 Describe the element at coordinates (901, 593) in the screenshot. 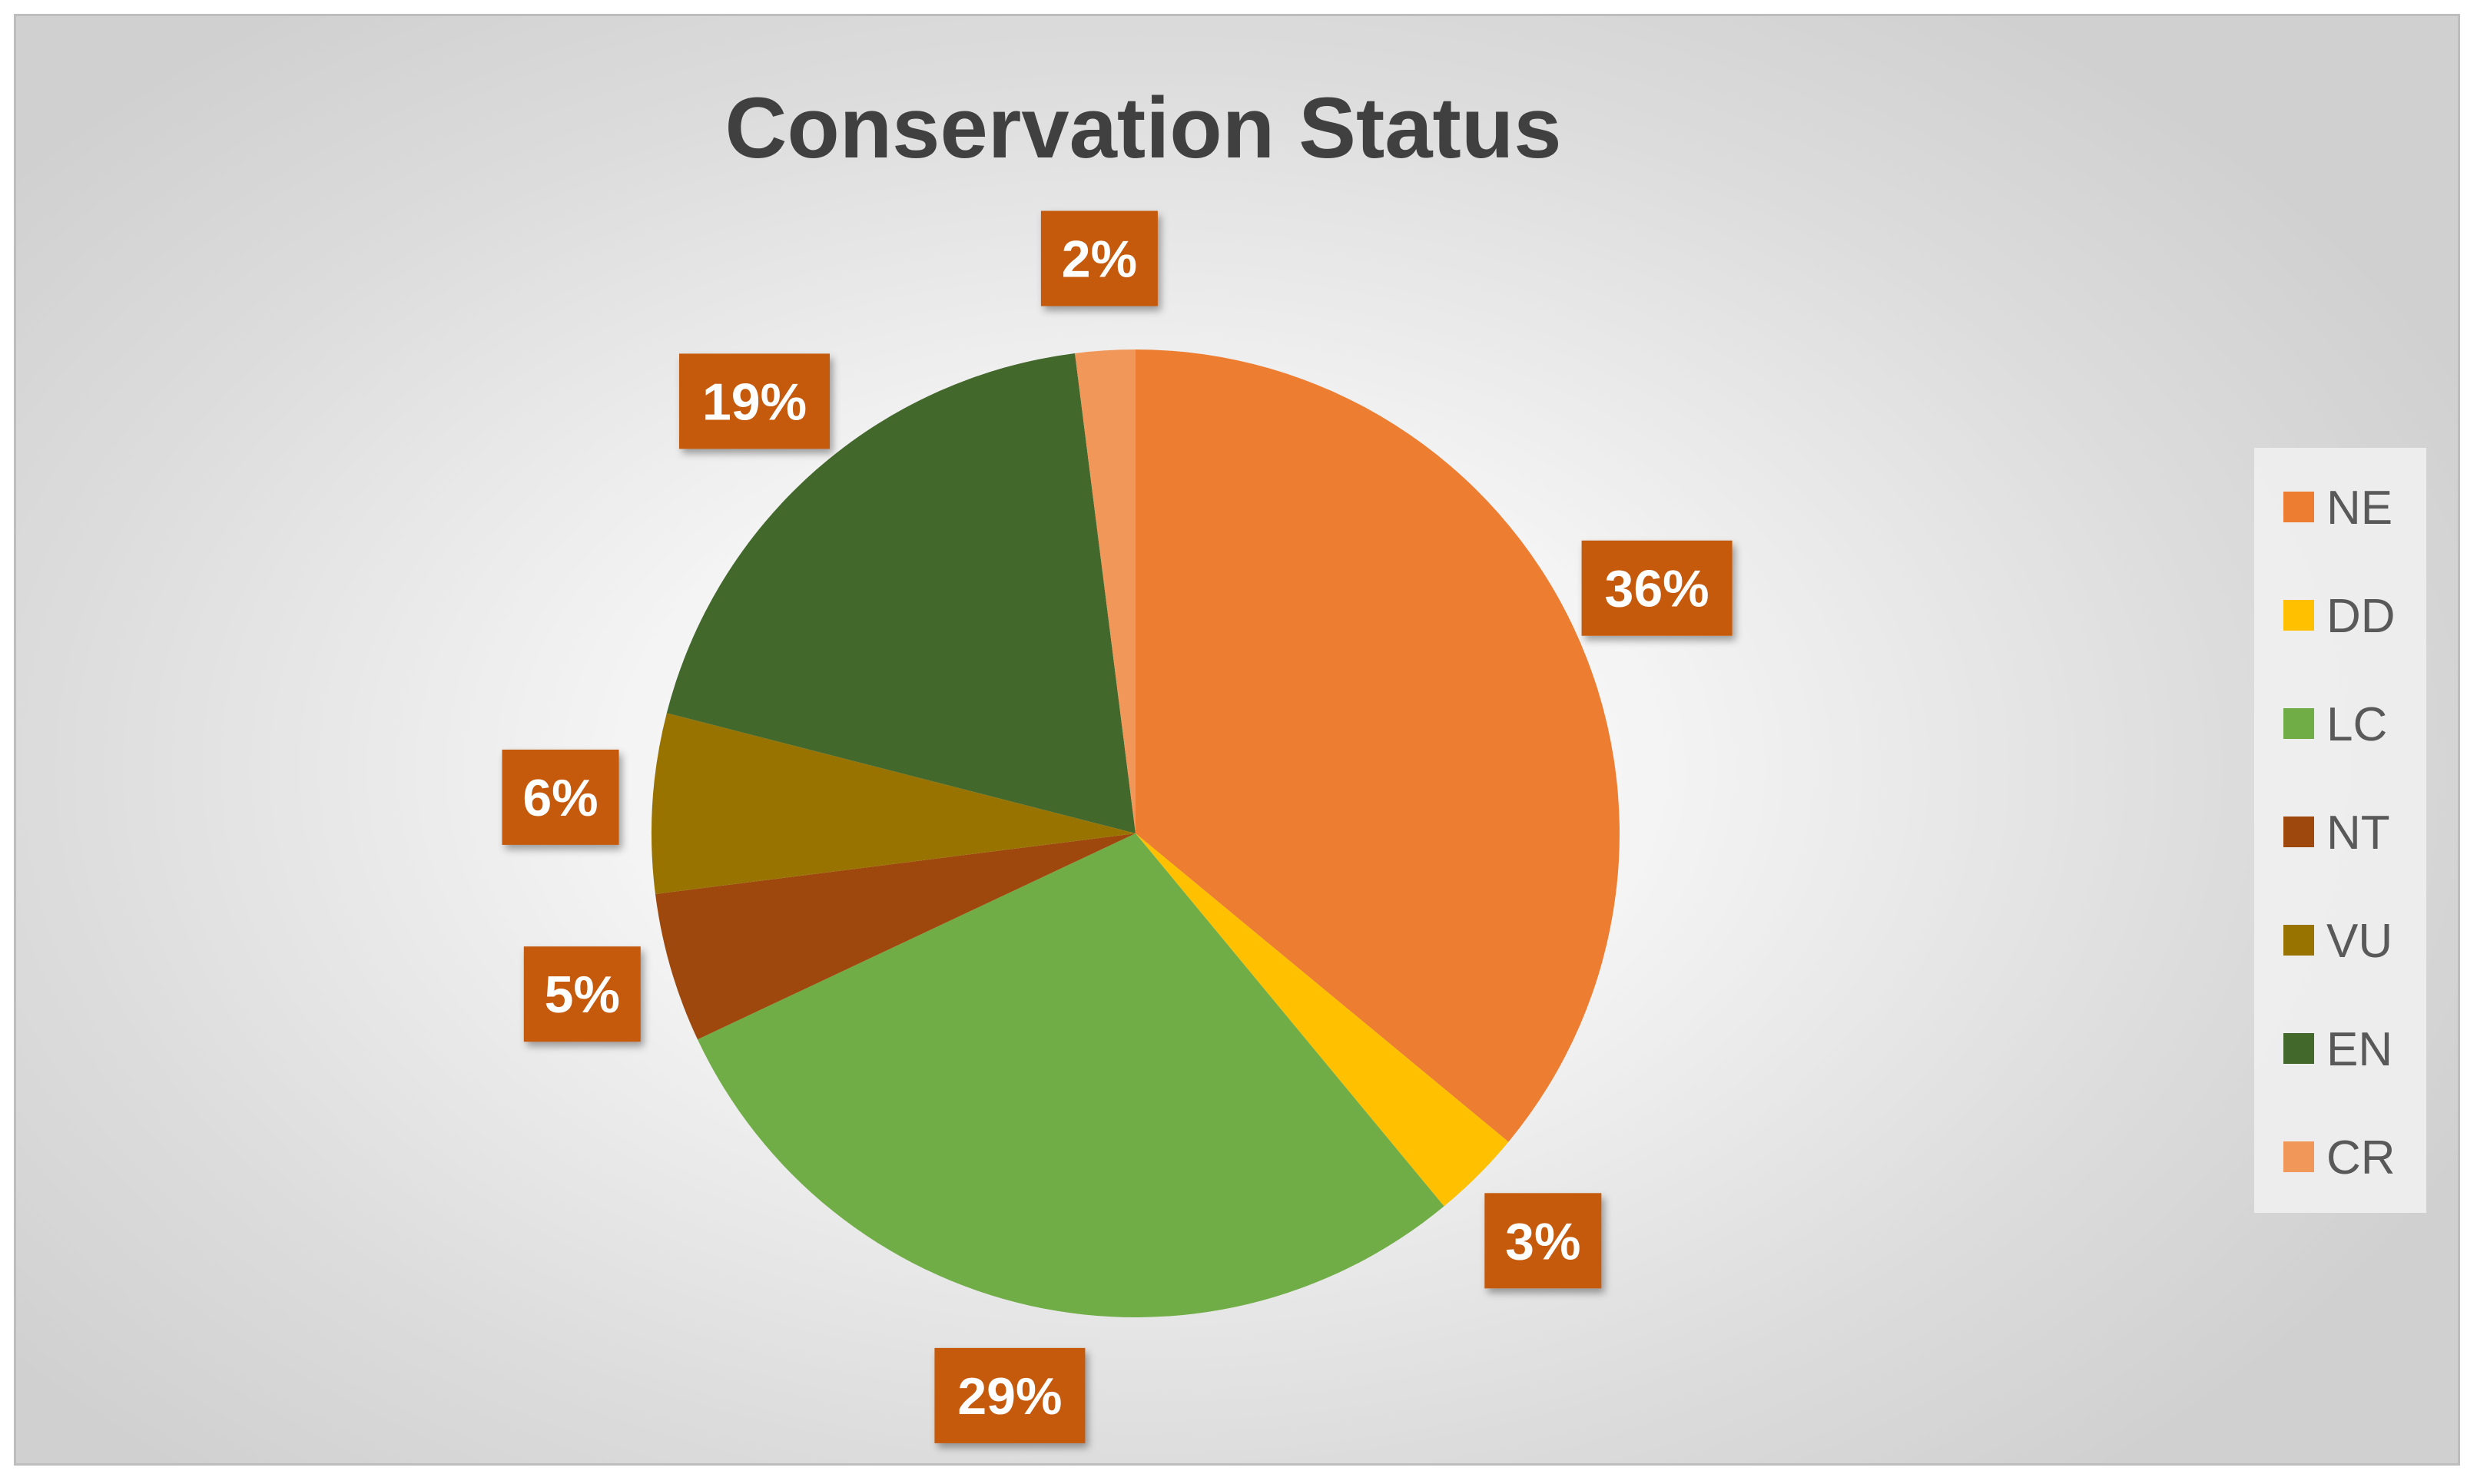

I see `pie-slice-en` at that location.